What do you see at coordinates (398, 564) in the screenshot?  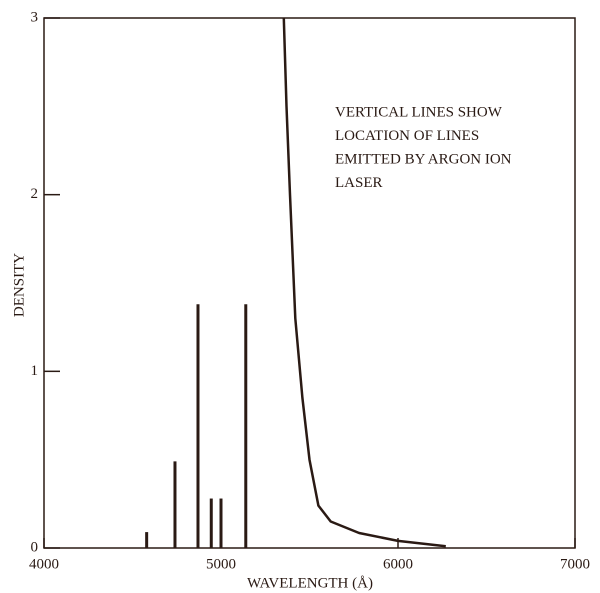 I see `x-tick-label: 6000` at bounding box center [398, 564].